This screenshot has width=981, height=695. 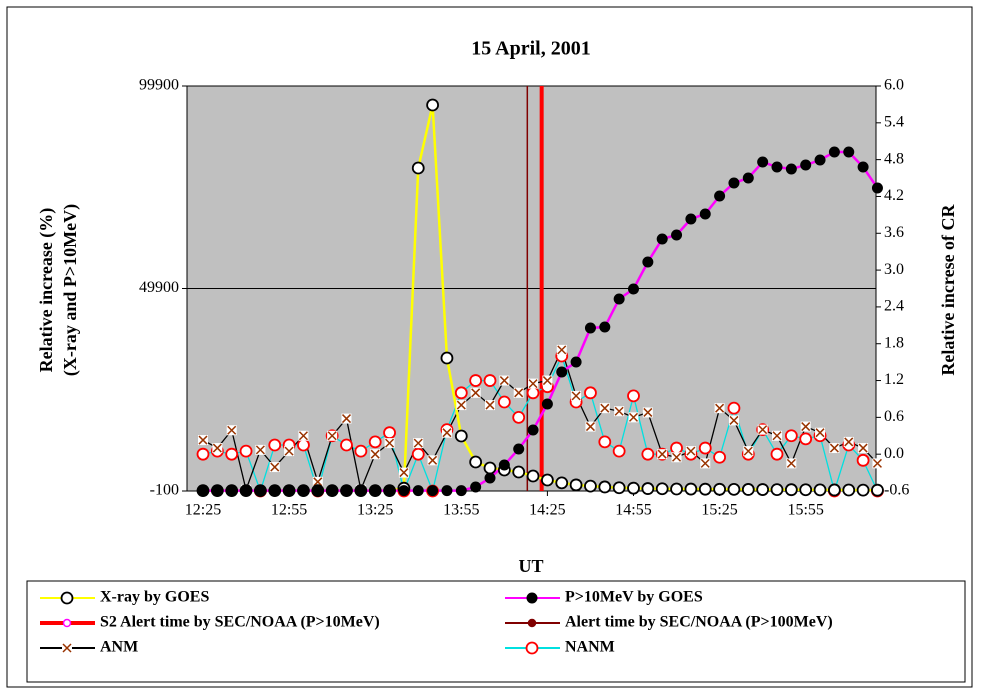 I want to click on y2-tick-label: 3.6, so click(x=894, y=232).